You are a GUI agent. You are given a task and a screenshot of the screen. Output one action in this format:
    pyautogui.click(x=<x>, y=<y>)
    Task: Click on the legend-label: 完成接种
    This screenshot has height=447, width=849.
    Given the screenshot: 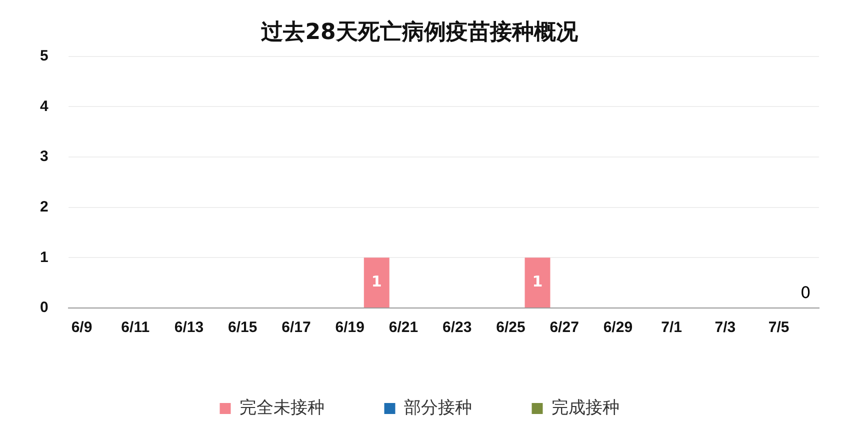 What is the action you would take?
    pyautogui.click(x=585, y=408)
    